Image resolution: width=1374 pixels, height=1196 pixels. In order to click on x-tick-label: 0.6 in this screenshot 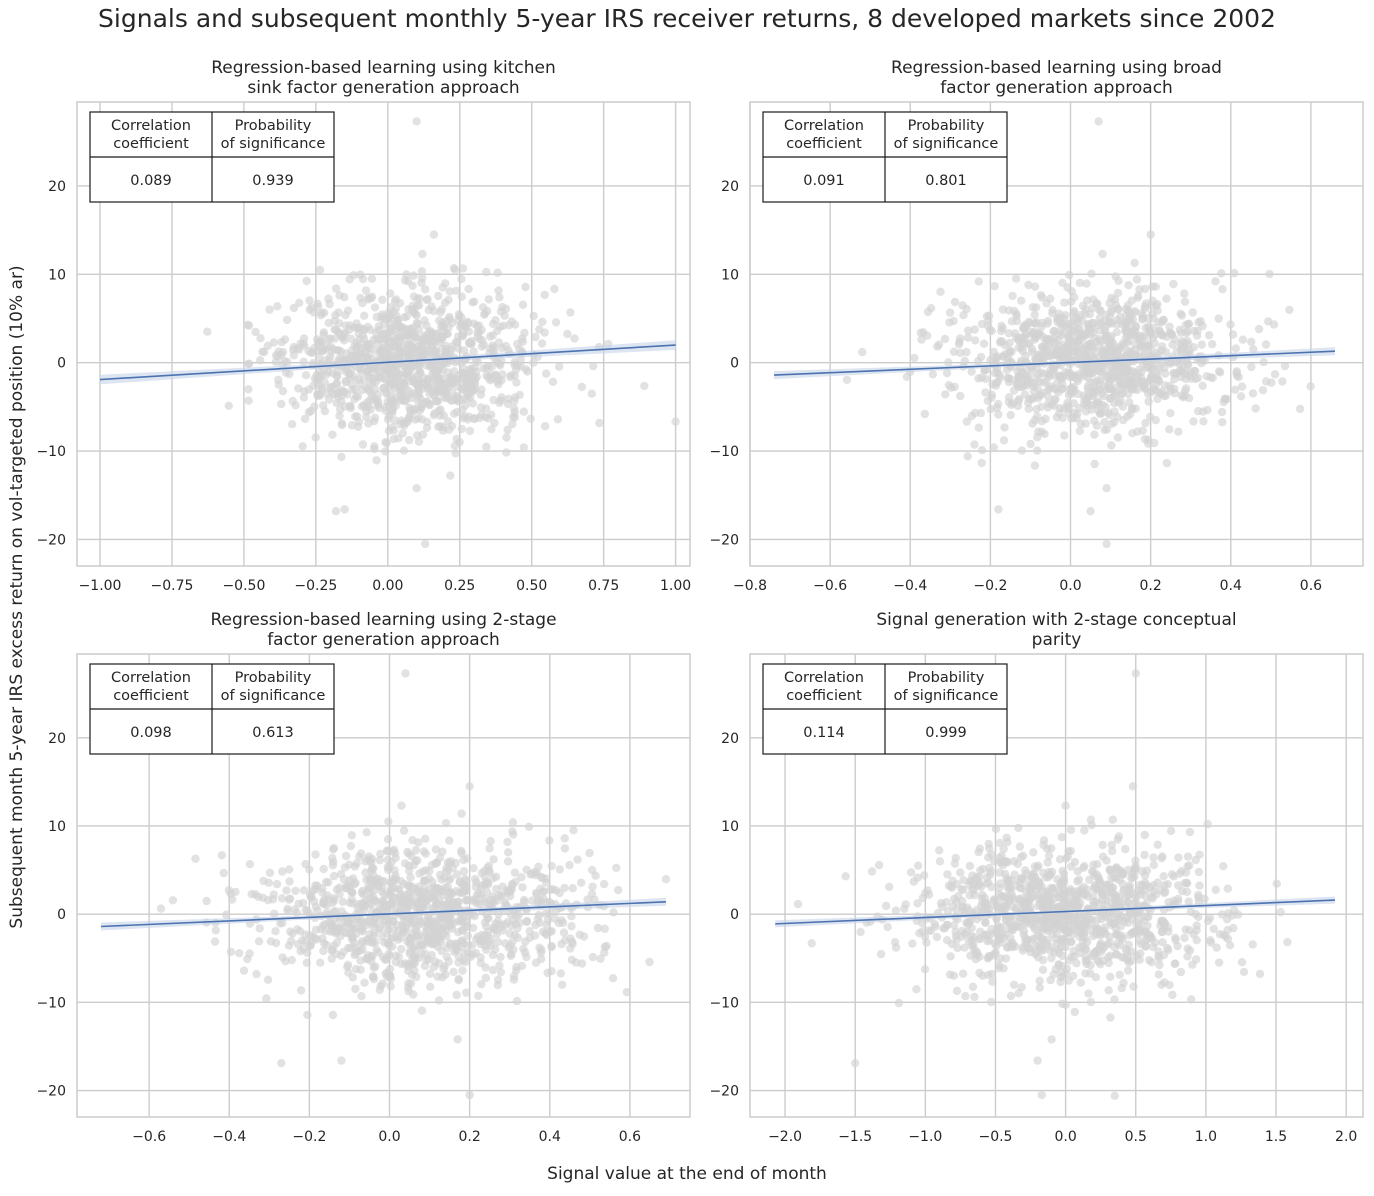, I will do `click(630, 1137)`.